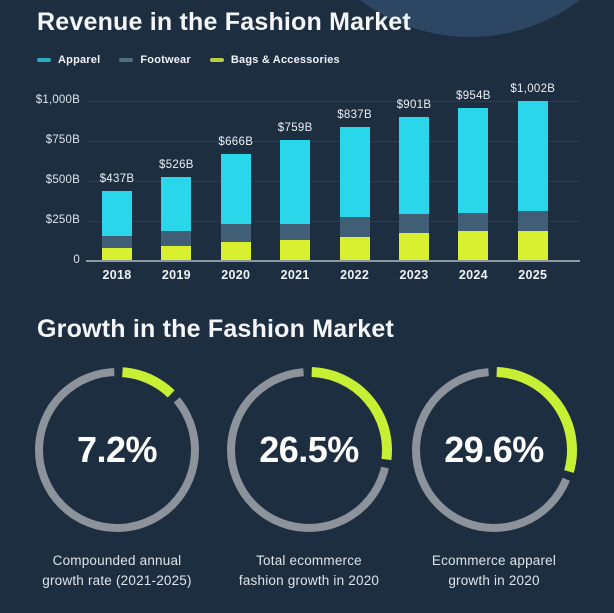  What do you see at coordinates (62, 180) in the screenshot?
I see `y-axis-label: $500B` at bounding box center [62, 180].